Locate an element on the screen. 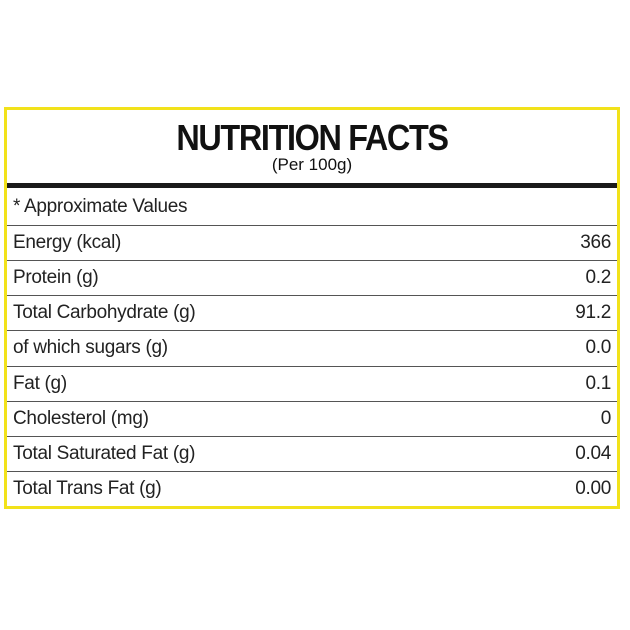  nutrient-value: 0.00 is located at coordinates (593, 488).